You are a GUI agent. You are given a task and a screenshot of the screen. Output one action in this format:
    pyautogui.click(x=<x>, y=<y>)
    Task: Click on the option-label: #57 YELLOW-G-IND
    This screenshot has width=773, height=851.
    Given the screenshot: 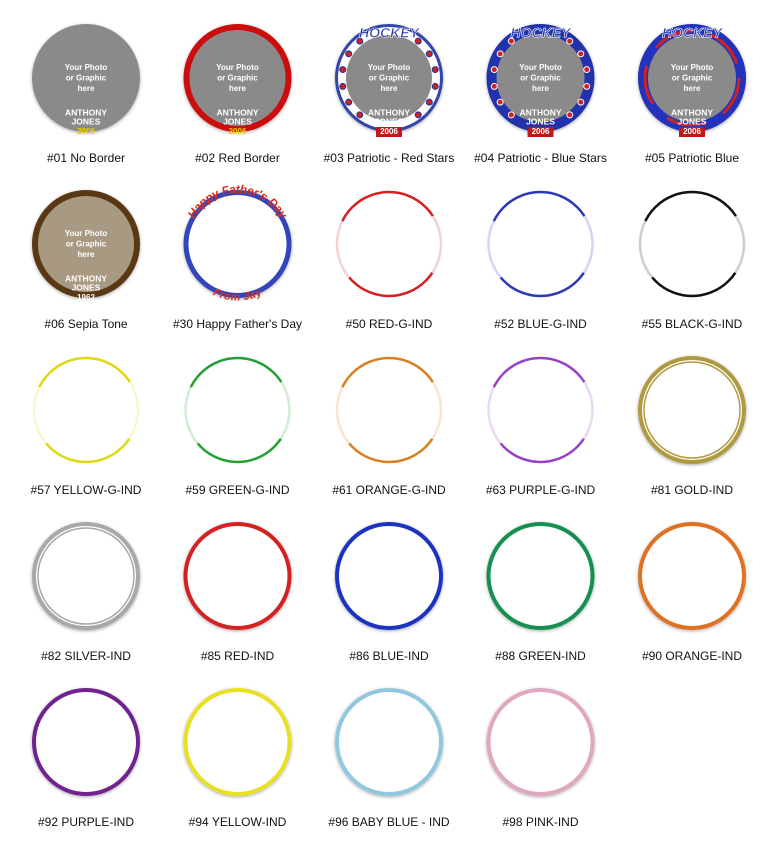 What is the action you would take?
    pyautogui.click(x=86, y=490)
    